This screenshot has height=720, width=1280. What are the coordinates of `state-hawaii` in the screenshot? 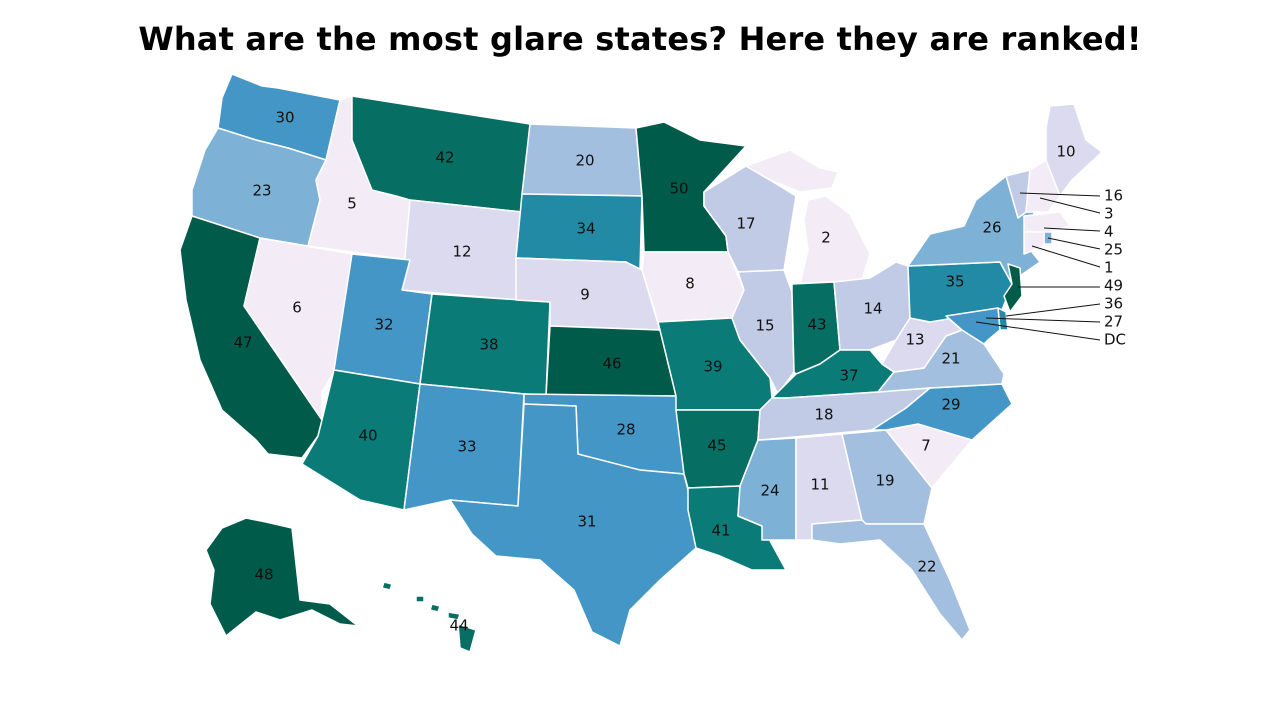 It's located at (429, 617).